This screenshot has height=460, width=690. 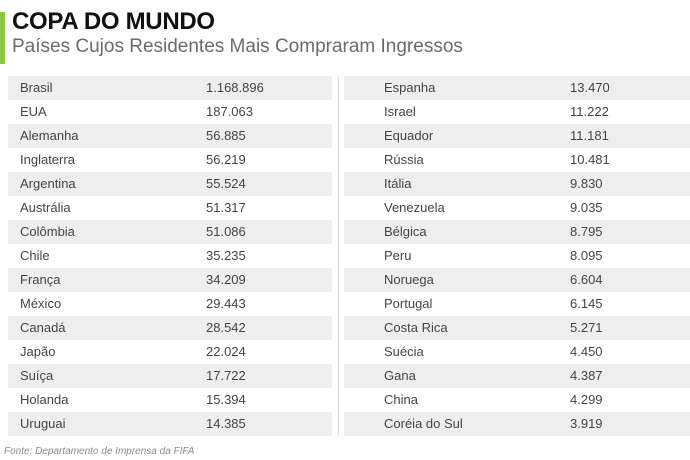 What do you see at coordinates (590, 87) in the screenshot?
I see `ticket-count: 13.470` at bounding box center [590, 87].